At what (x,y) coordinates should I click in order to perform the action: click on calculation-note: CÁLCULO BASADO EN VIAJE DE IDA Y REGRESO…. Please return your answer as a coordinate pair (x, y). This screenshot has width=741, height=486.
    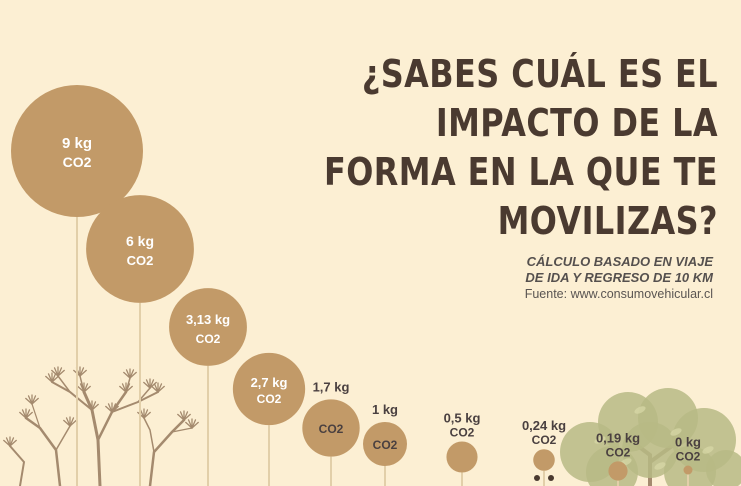
    Looking at the image, I should click on (619, 278).